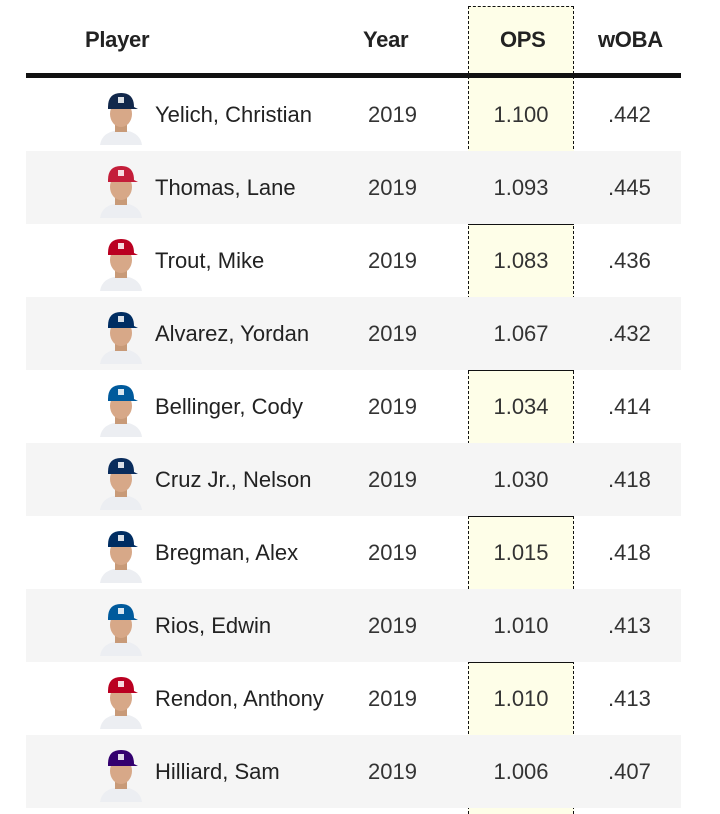  I want to click on table-row: Bellinger, Cody 2019 1.034 .414, so click(353, 407).